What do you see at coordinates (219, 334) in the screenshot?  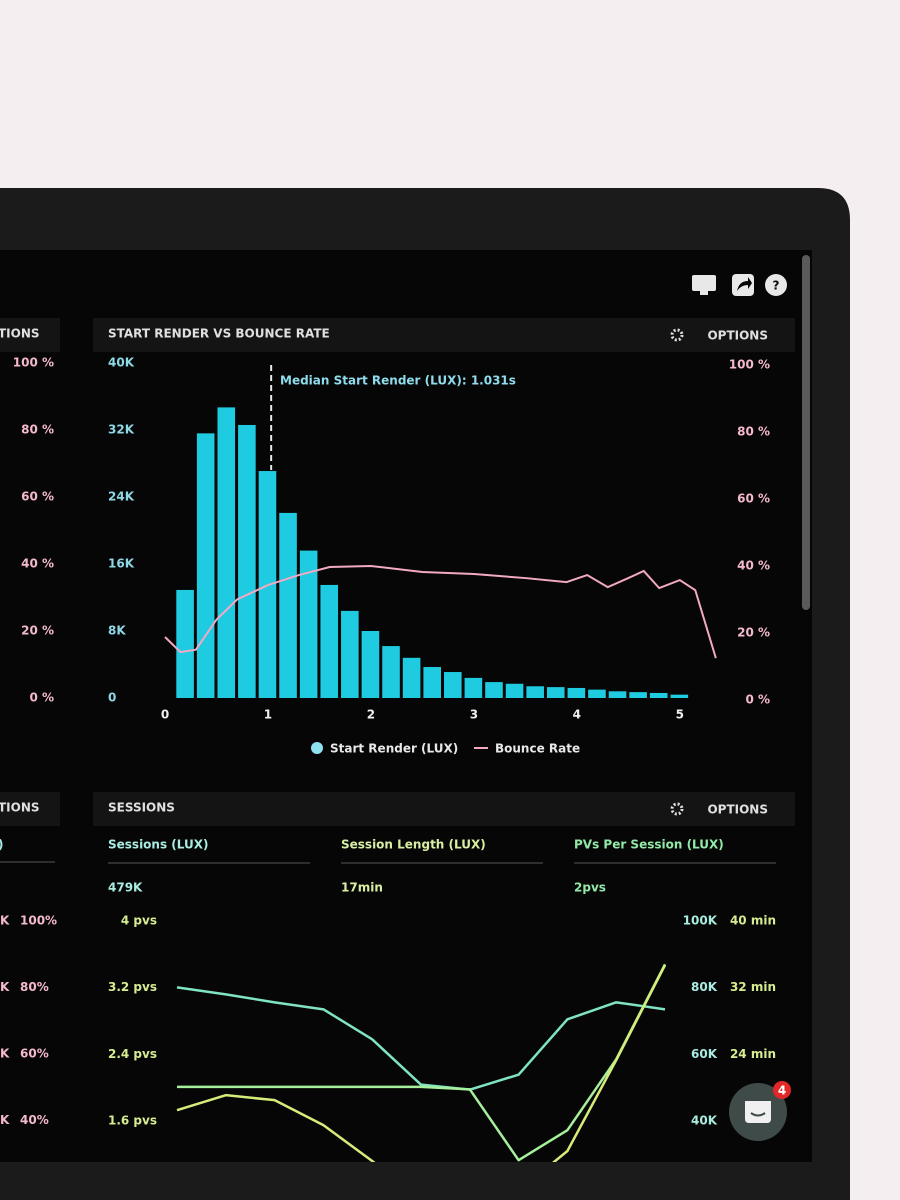 I see `panel-title: START RENDER VS BOUNCE RATE` at bounding box center [219, 334].